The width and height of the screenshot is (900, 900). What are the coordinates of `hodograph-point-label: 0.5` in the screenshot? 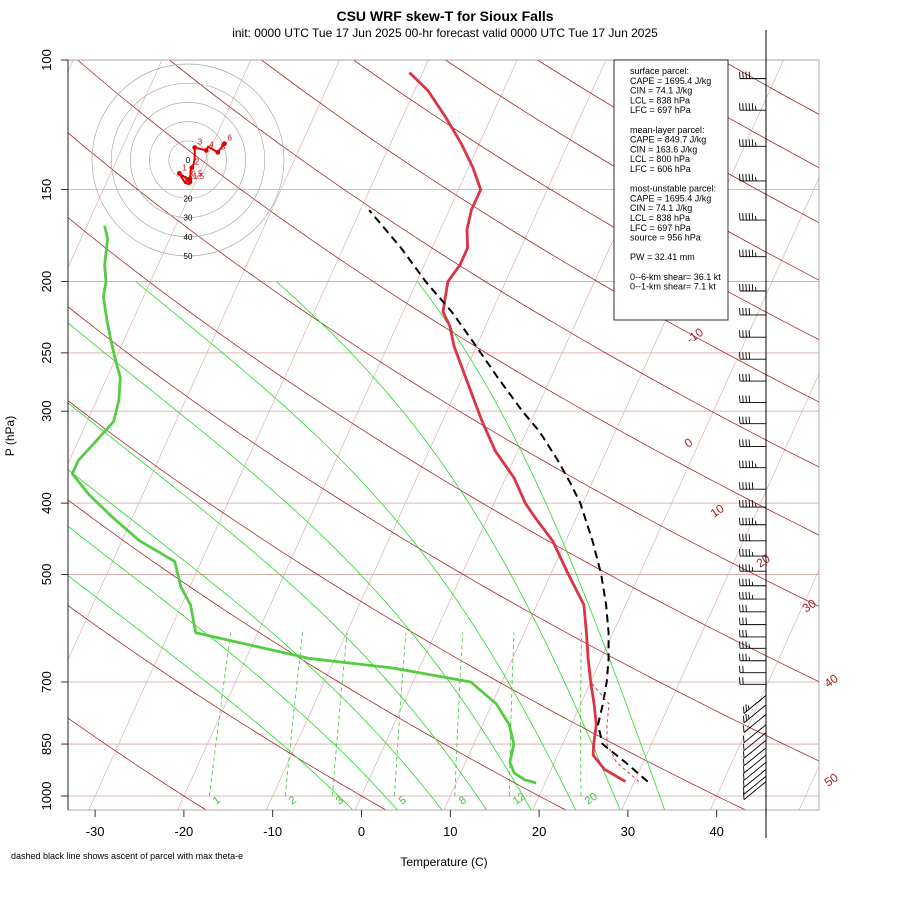 It's located at (197, 174).